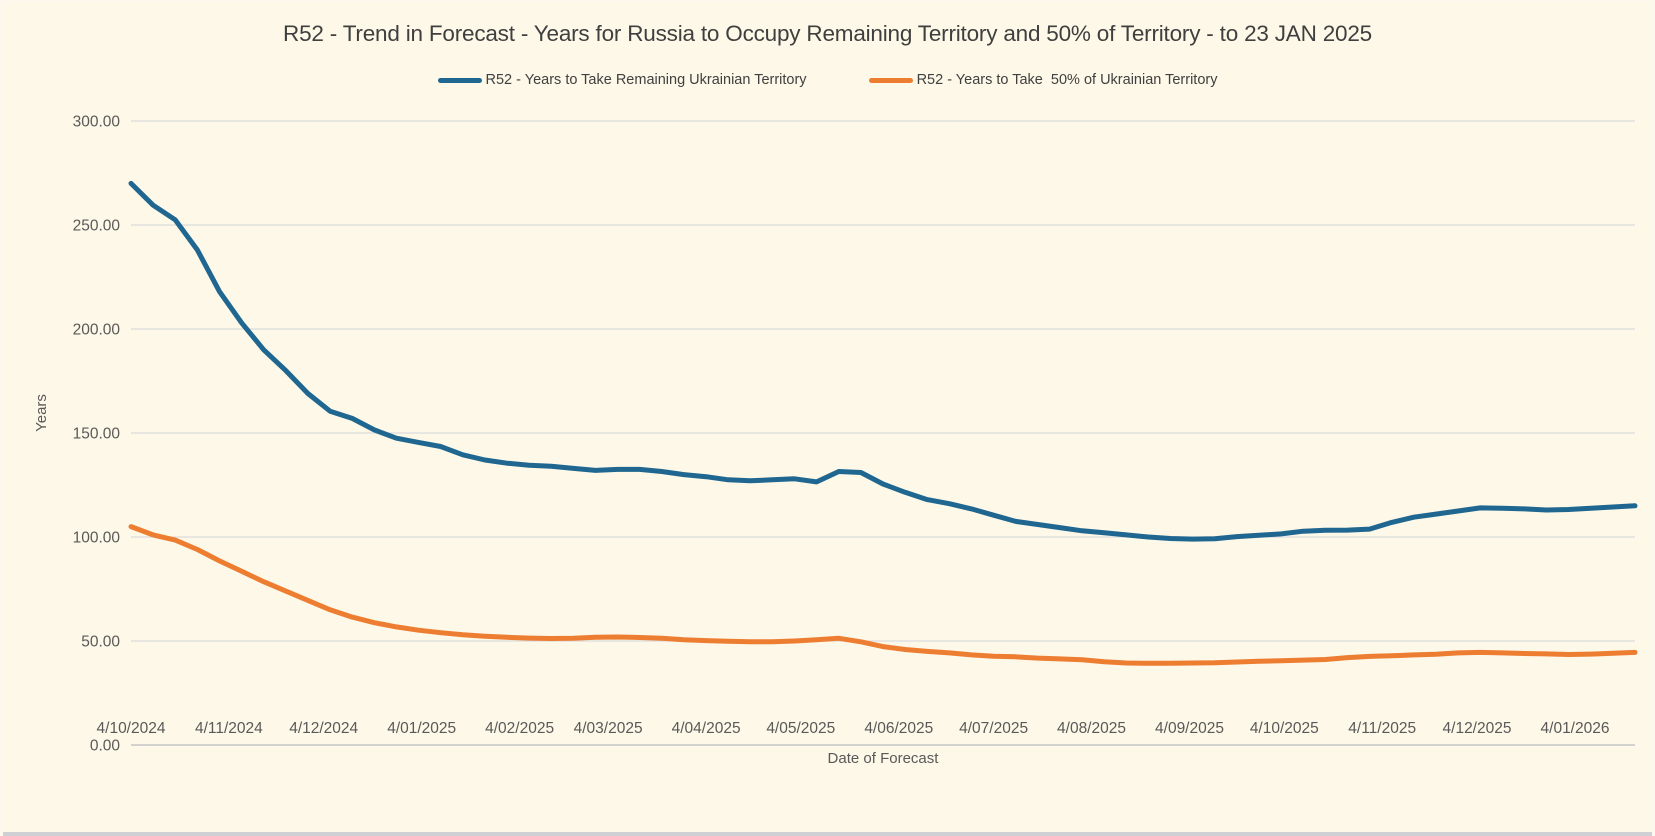 The width and height of the screenshot is (1655, 836). Describe the element at coordinates (97, 226) in the screenshot. I see `y-tick-label: 250.00` at that location.